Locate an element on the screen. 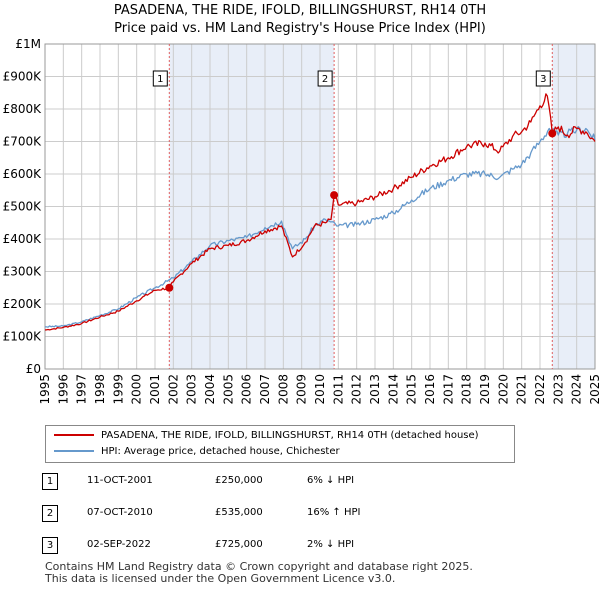  x-tick-label: 2020 is located at coordinates (503, 389).